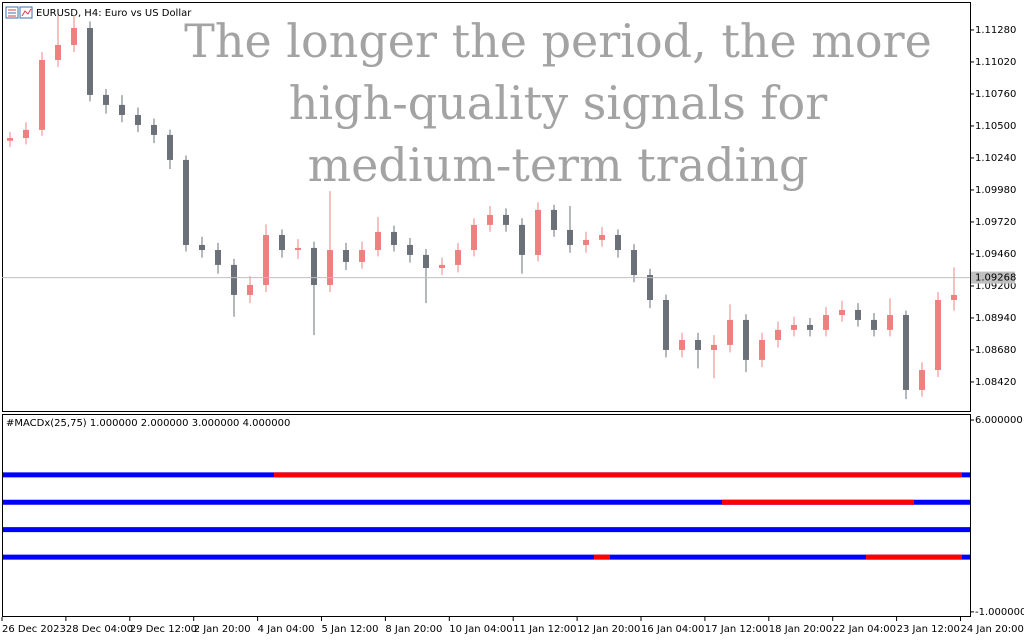 The height and width of the screenshot is (640, 1024). What do you see at coordinates (413, 629) in the screenshot?
I see `x-tick-label: 8 Jan 20:00` at bounding box center [413, 629].